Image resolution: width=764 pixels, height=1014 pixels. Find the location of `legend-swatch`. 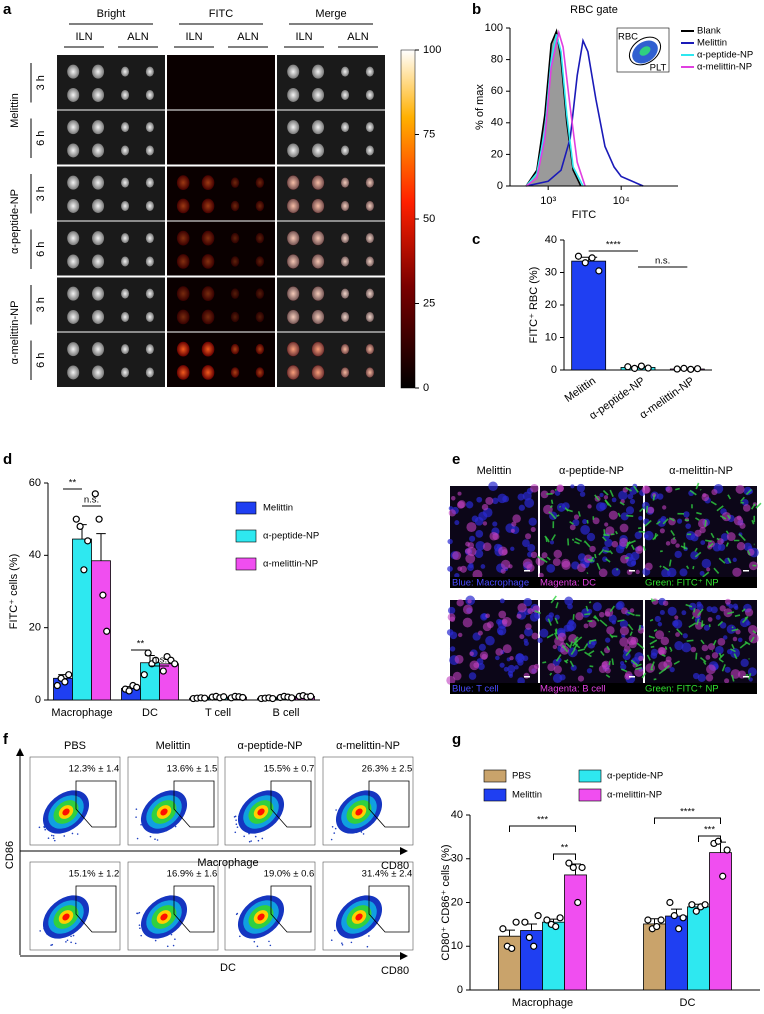

legend-swatch is located at coordinates (246, 564).